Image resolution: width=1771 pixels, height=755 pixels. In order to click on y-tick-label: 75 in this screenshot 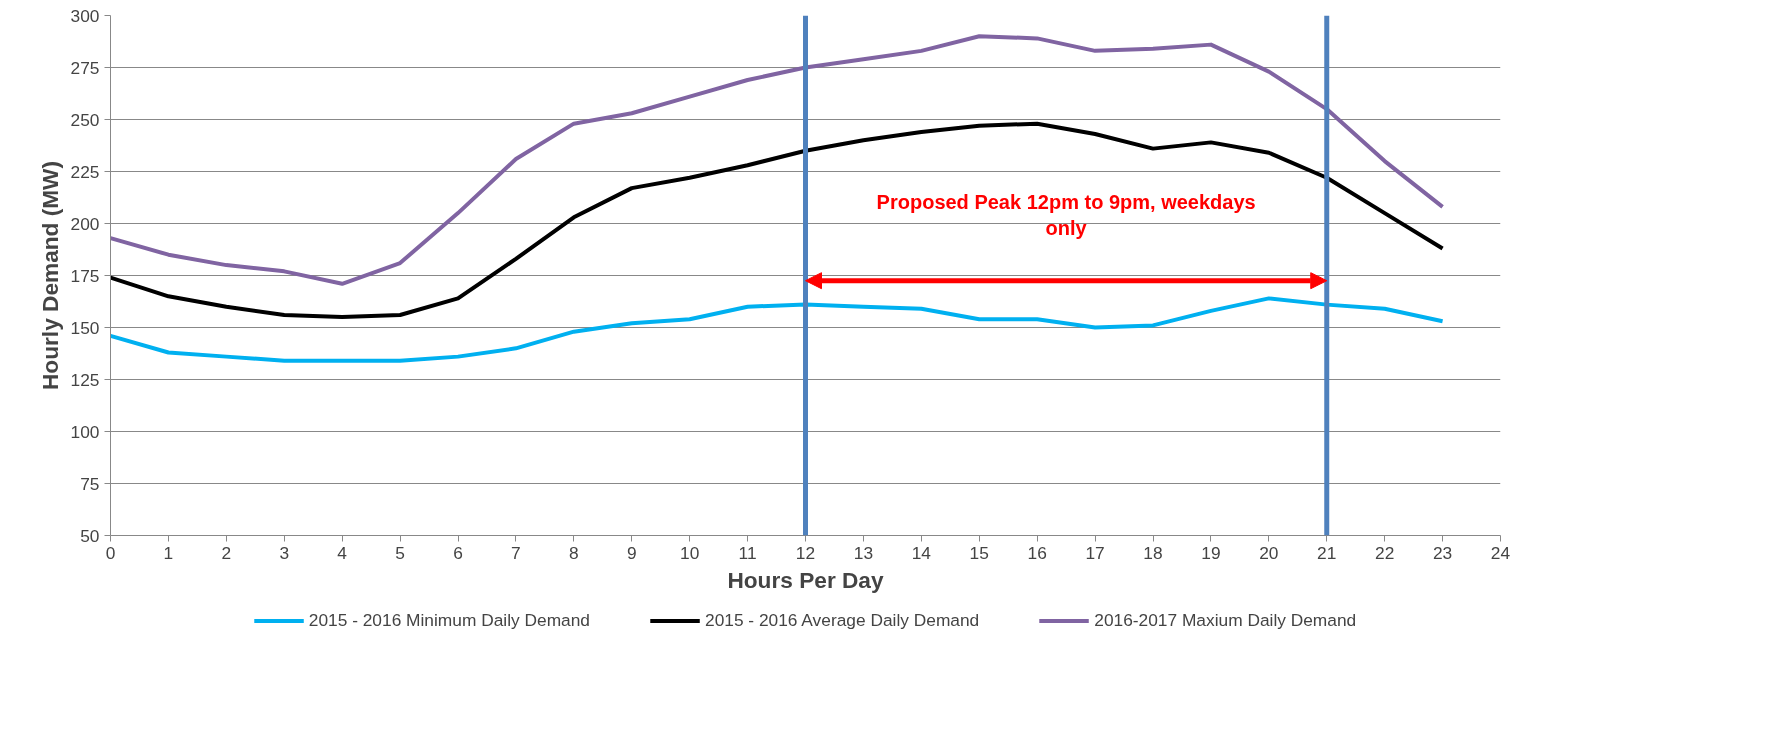, I will do `click(90, 483)`.